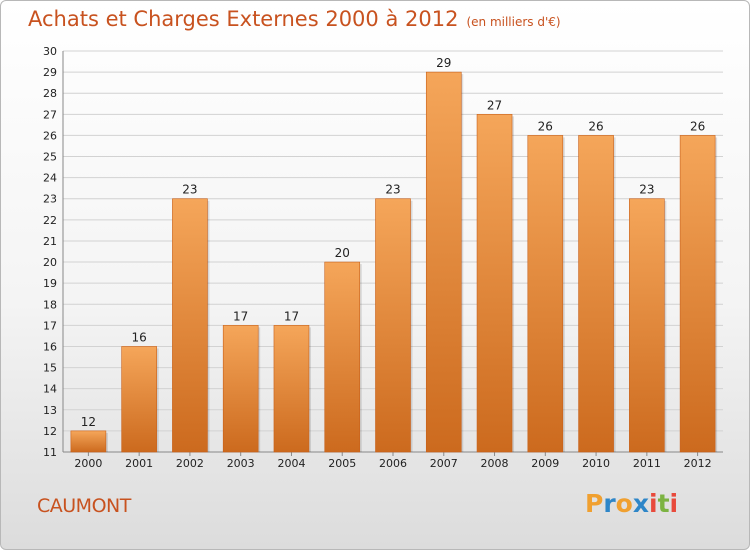  Describe the element at coordinates (647, 463) in the screenshot. I see `x-tick-label: 2011` at that location.